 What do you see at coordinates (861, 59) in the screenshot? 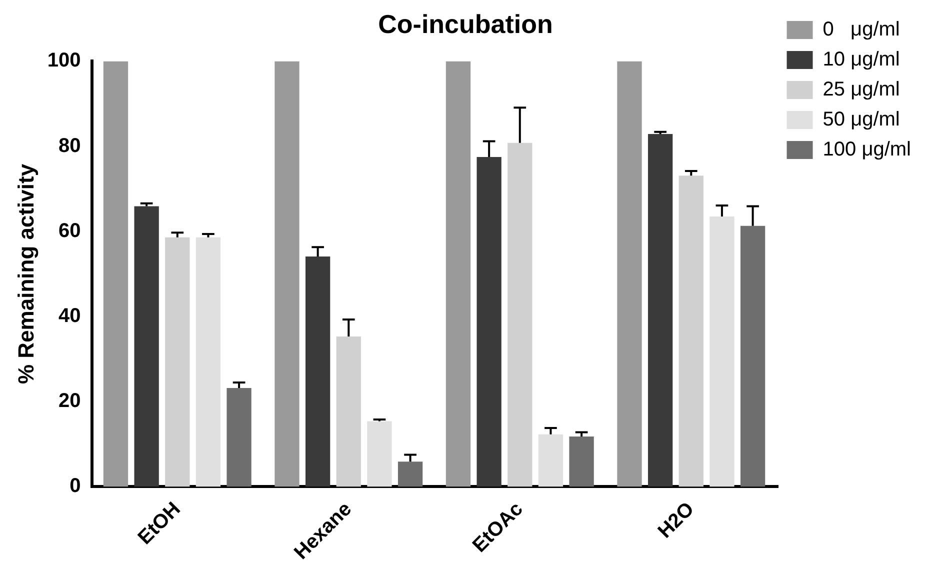
I see `legend-label: 10 μg/ml` at bounding box center [861, 59].